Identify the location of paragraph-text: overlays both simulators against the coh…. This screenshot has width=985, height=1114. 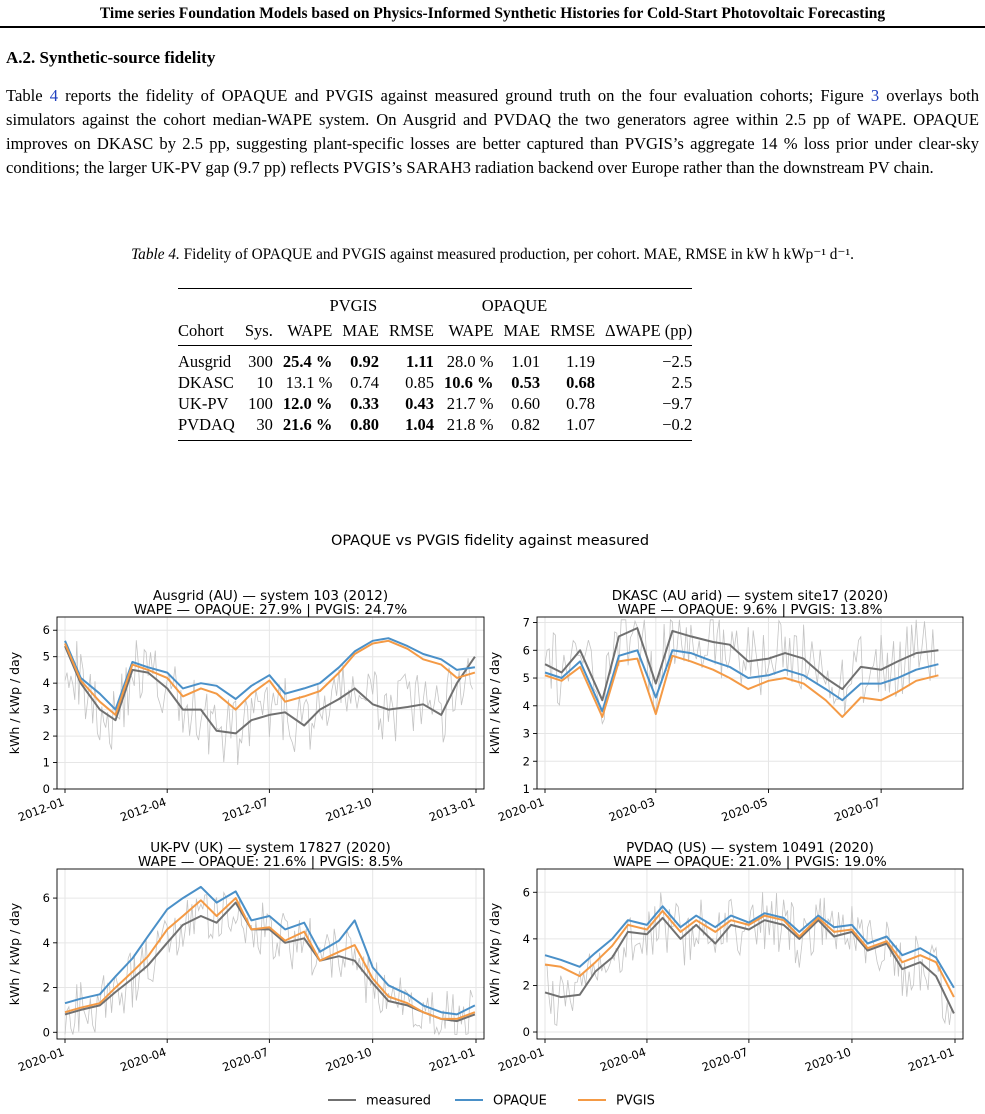
(493, 131).